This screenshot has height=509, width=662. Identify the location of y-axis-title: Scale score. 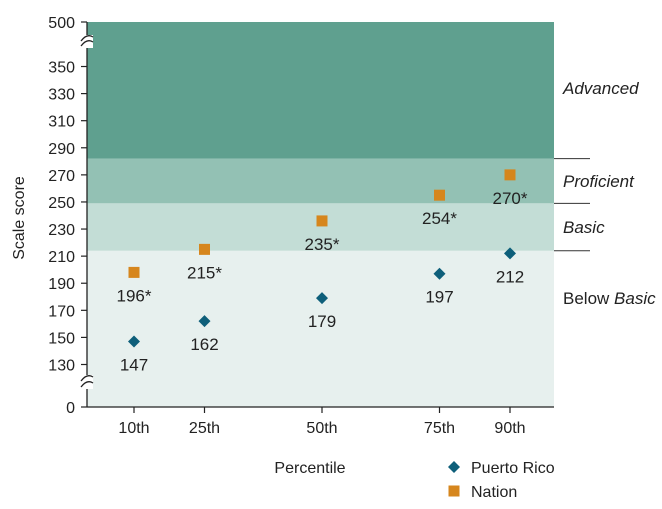
(19, 218).